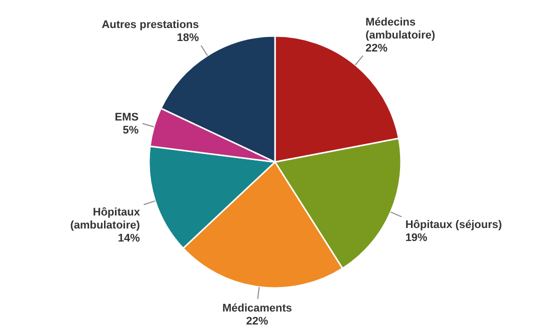 The image size is (548, 329). Describe the element at coordinates (130, 130) in the screenshot. I see `data-label: 5%` at that location.